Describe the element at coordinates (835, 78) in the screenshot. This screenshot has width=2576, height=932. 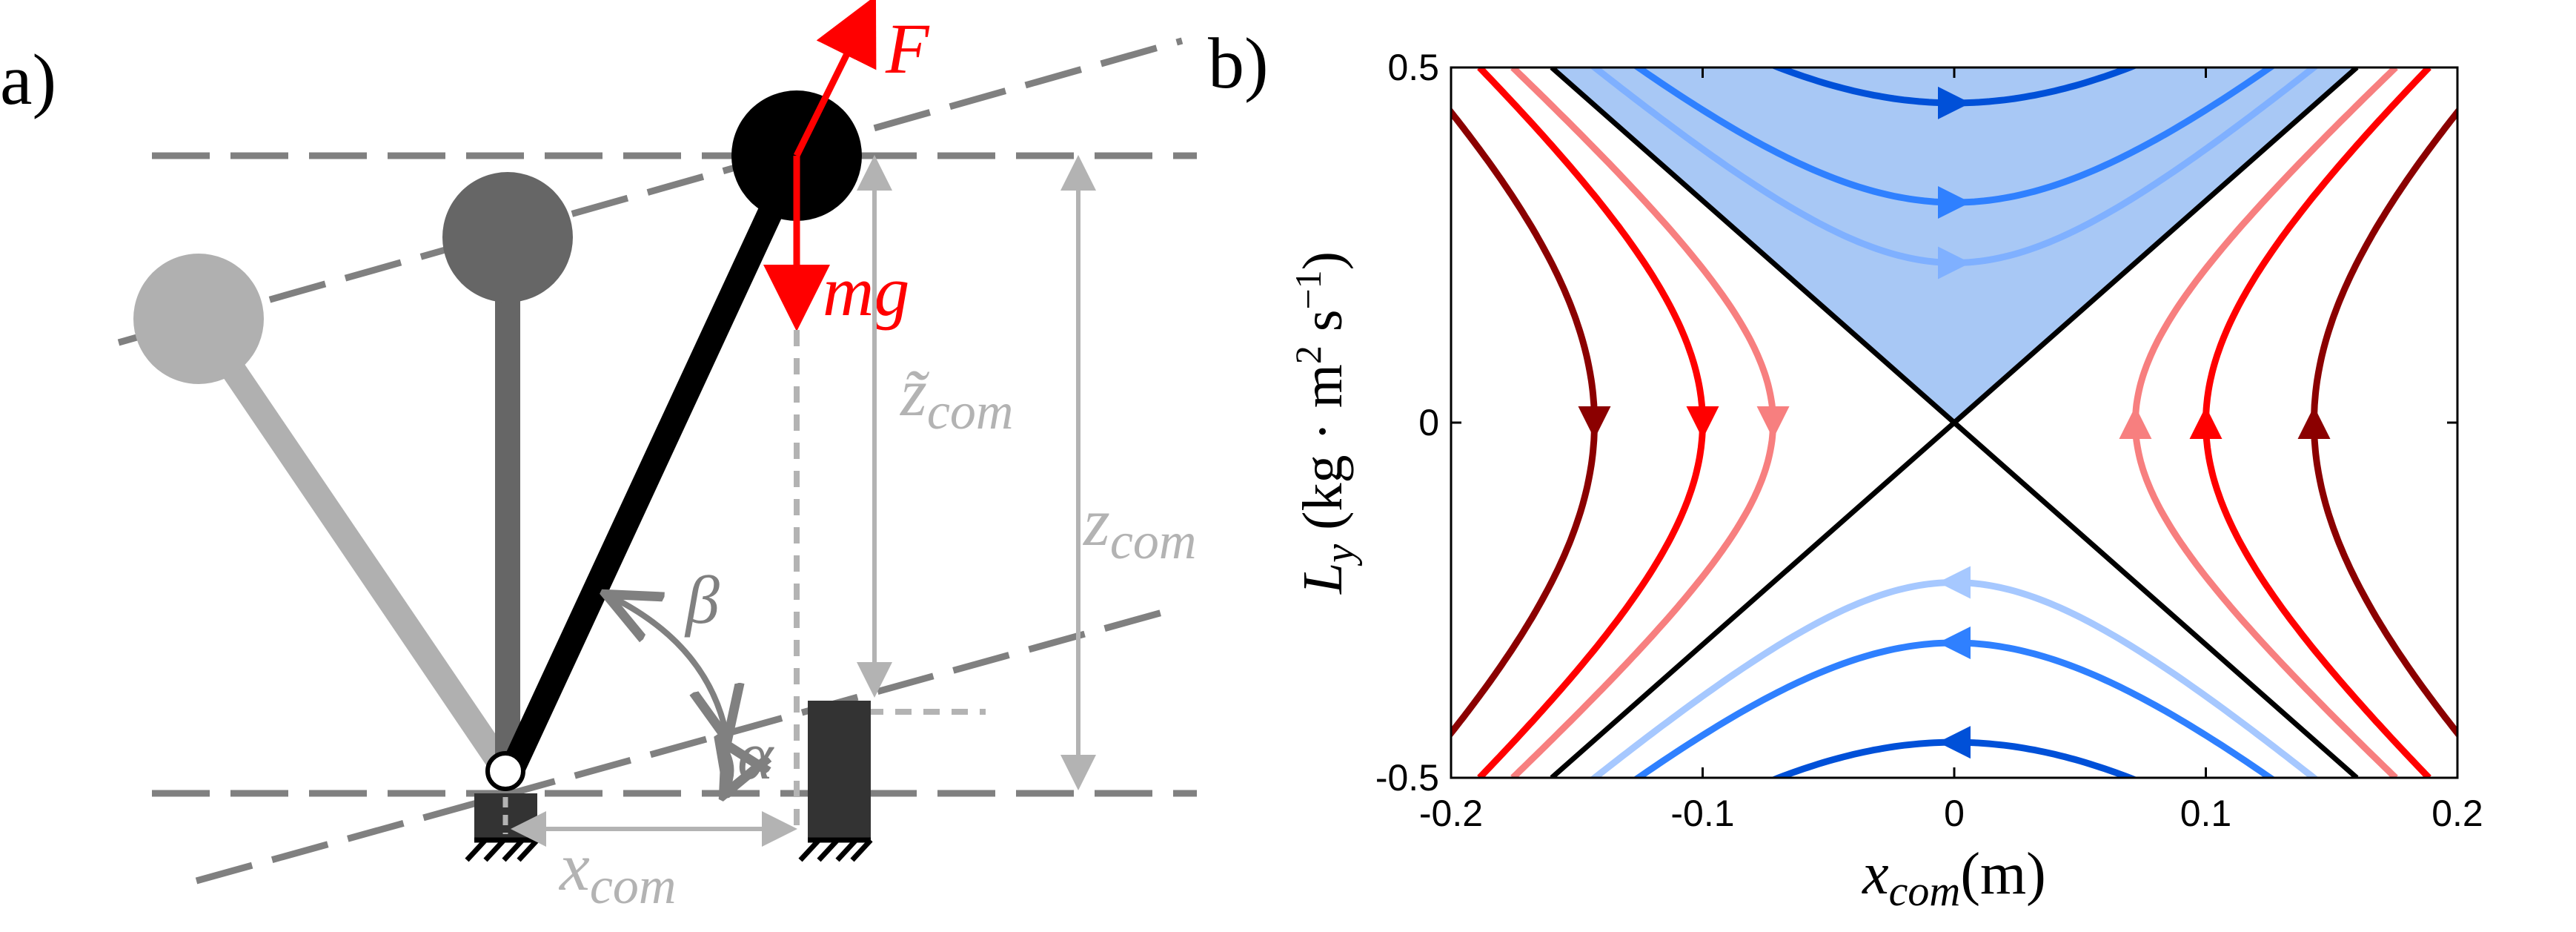
I see `force-arrow` at that location.